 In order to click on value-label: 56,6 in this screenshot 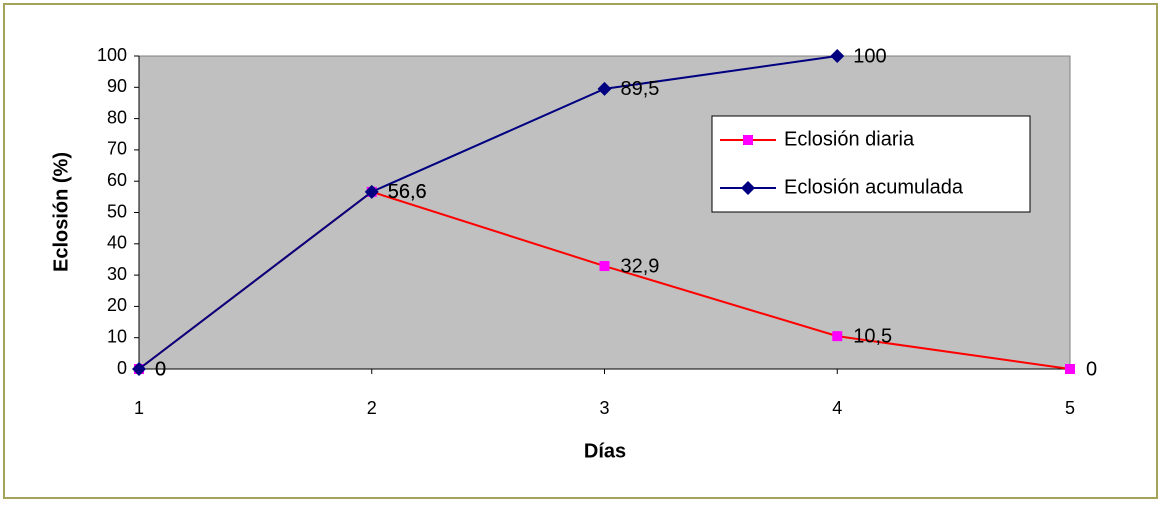, I will do `click(407, 192)`.